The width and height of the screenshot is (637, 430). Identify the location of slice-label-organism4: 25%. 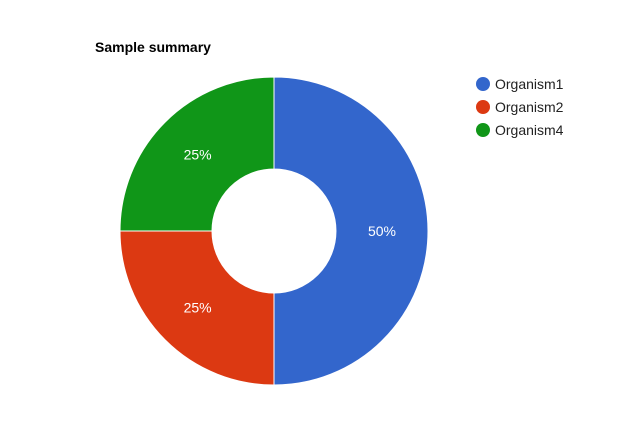
(198, 155).